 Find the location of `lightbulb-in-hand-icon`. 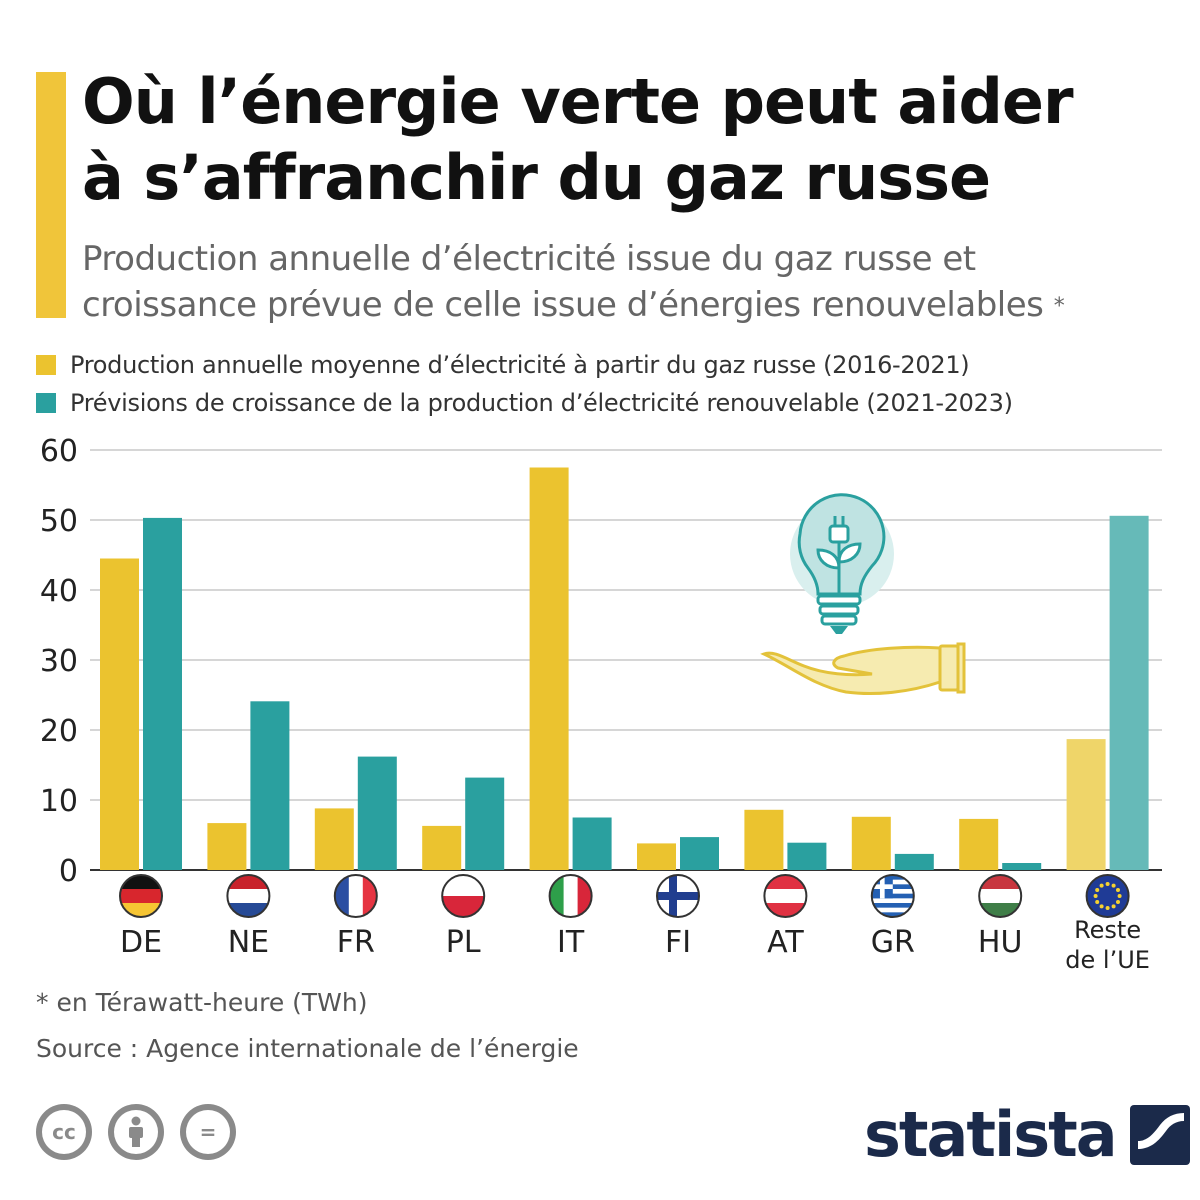

lightbulb-in-hand-icon is located at coordinates (863, 594).